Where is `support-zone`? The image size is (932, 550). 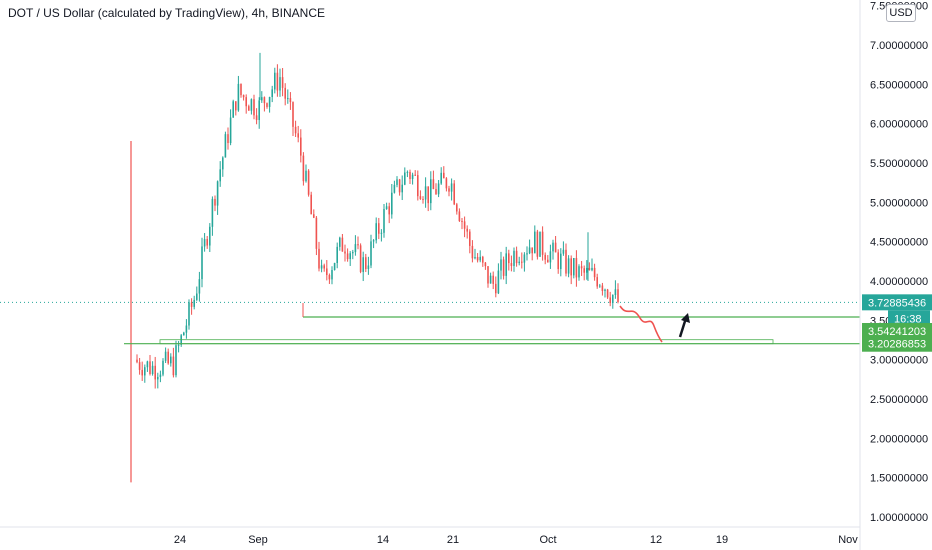 support-zone is located at coordinates (466, 342).